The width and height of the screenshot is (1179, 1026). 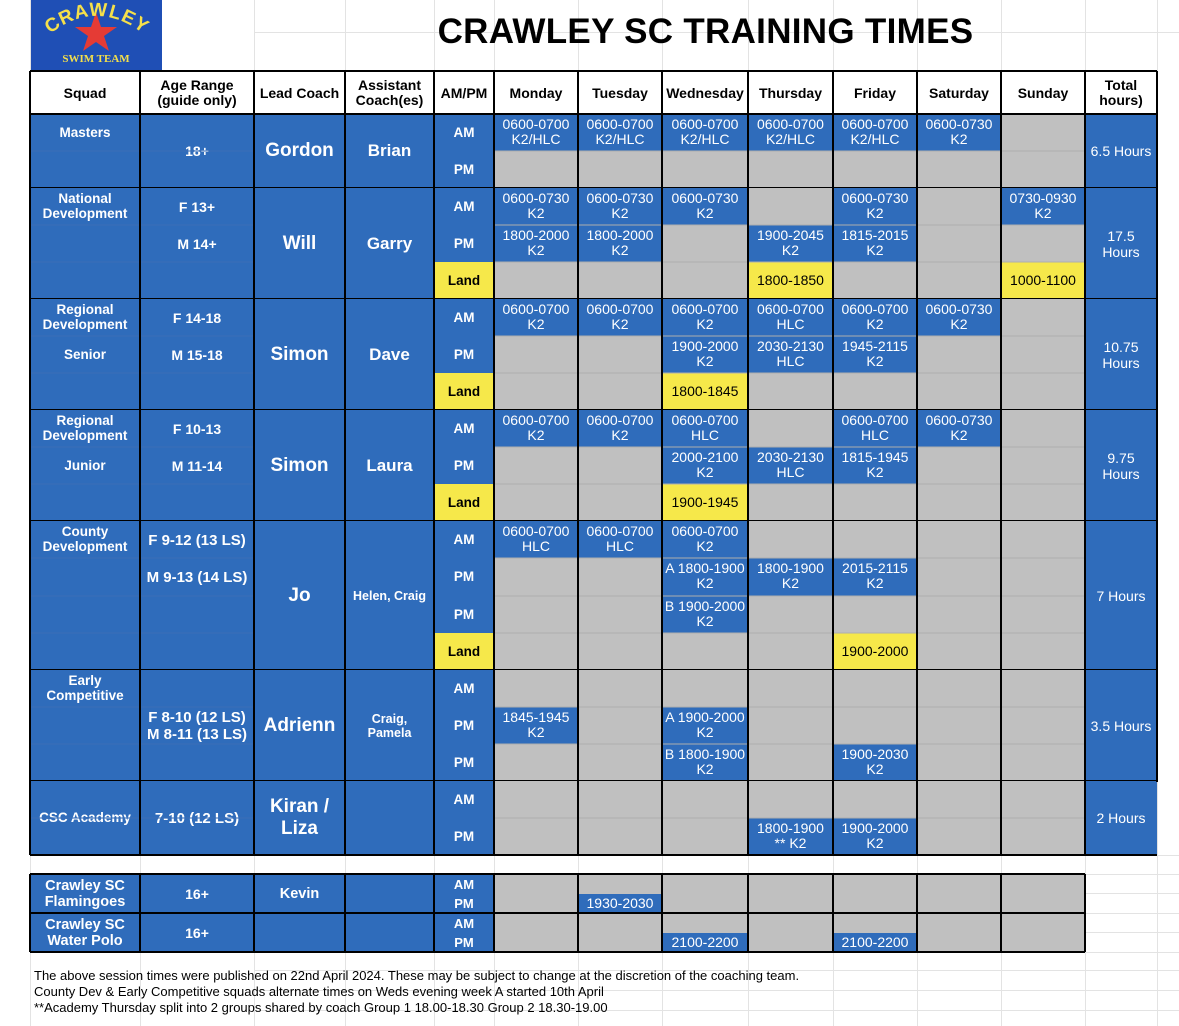 I want to click on extra-squad-0-age: 16+, so click(x=197, y=893).